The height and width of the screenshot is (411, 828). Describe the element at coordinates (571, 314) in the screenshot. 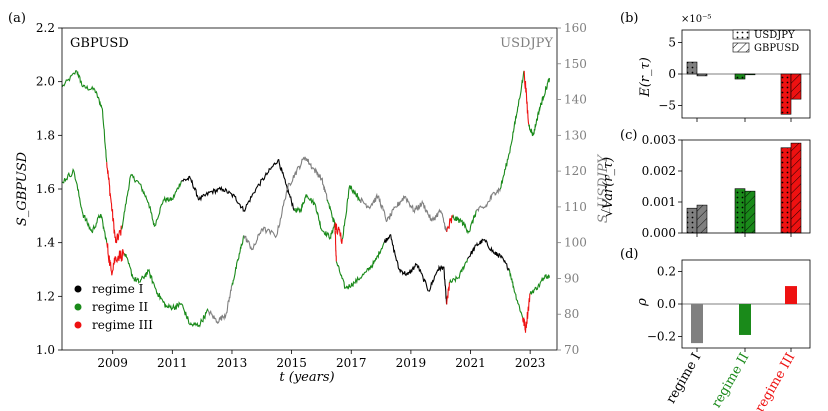

I see `y2-tick-label: 80` at that location.